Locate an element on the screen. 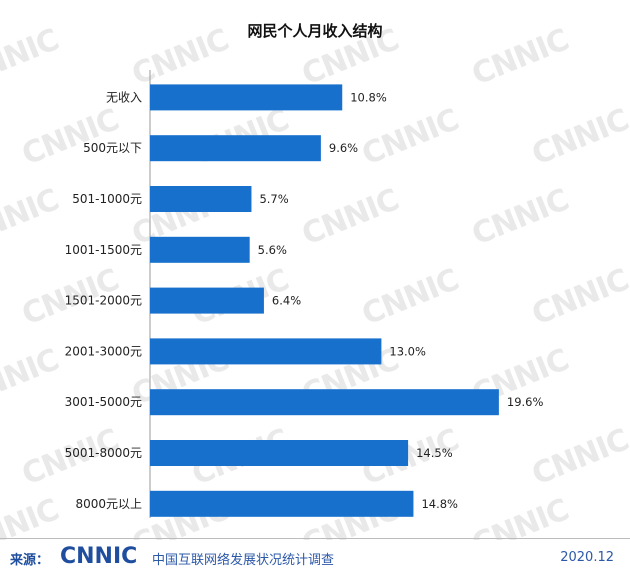 The width and height of the screenshot is (630, 572). value-label: 5.6% is located at coordinates (272, 250).